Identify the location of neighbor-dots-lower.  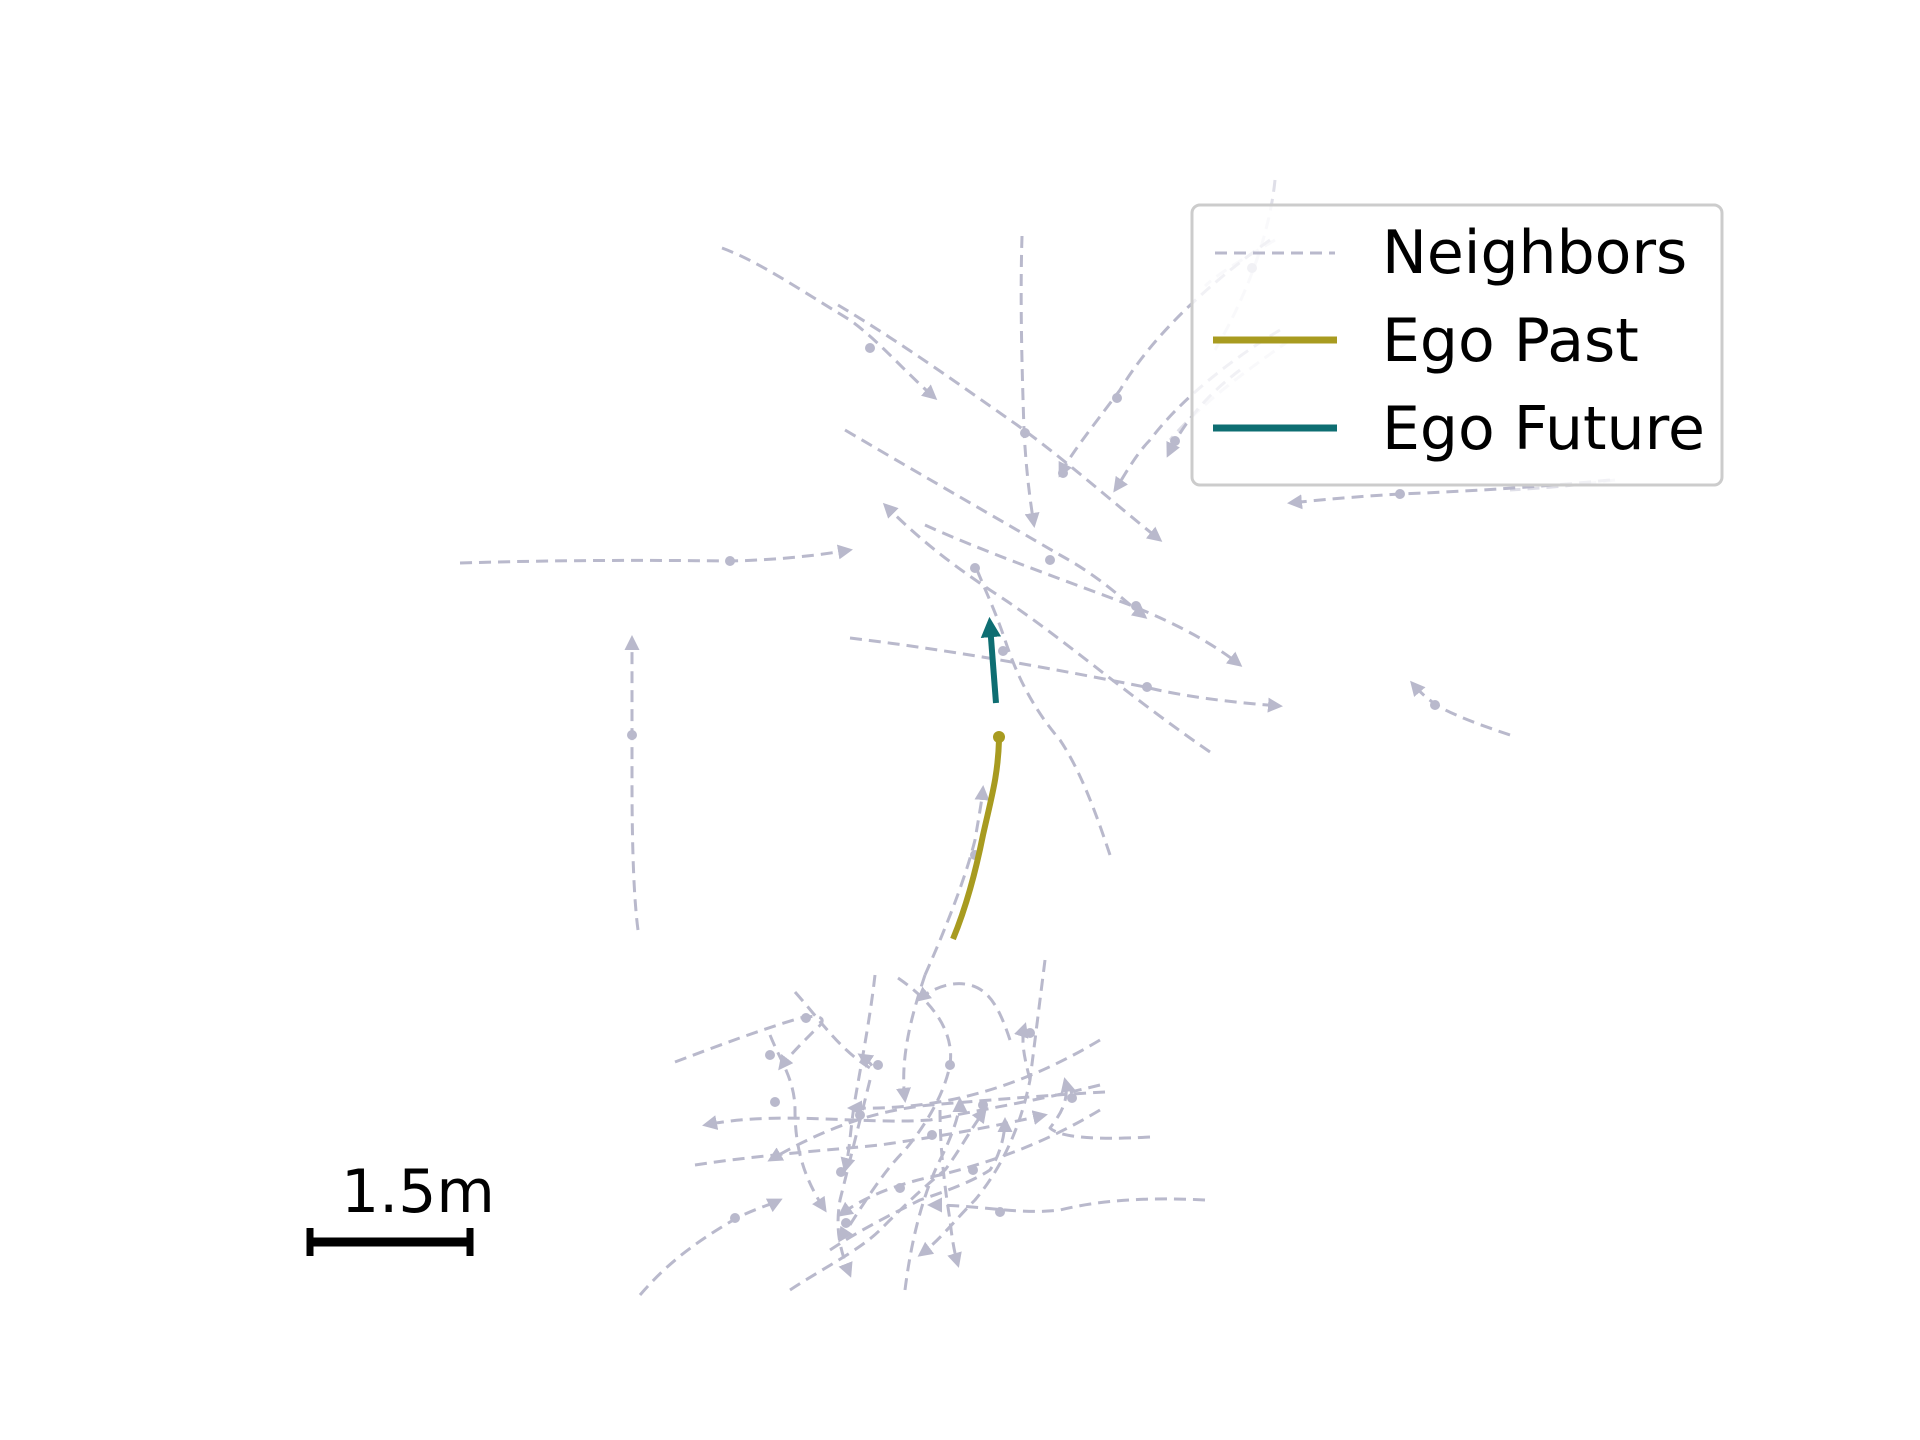
(903, 1120).